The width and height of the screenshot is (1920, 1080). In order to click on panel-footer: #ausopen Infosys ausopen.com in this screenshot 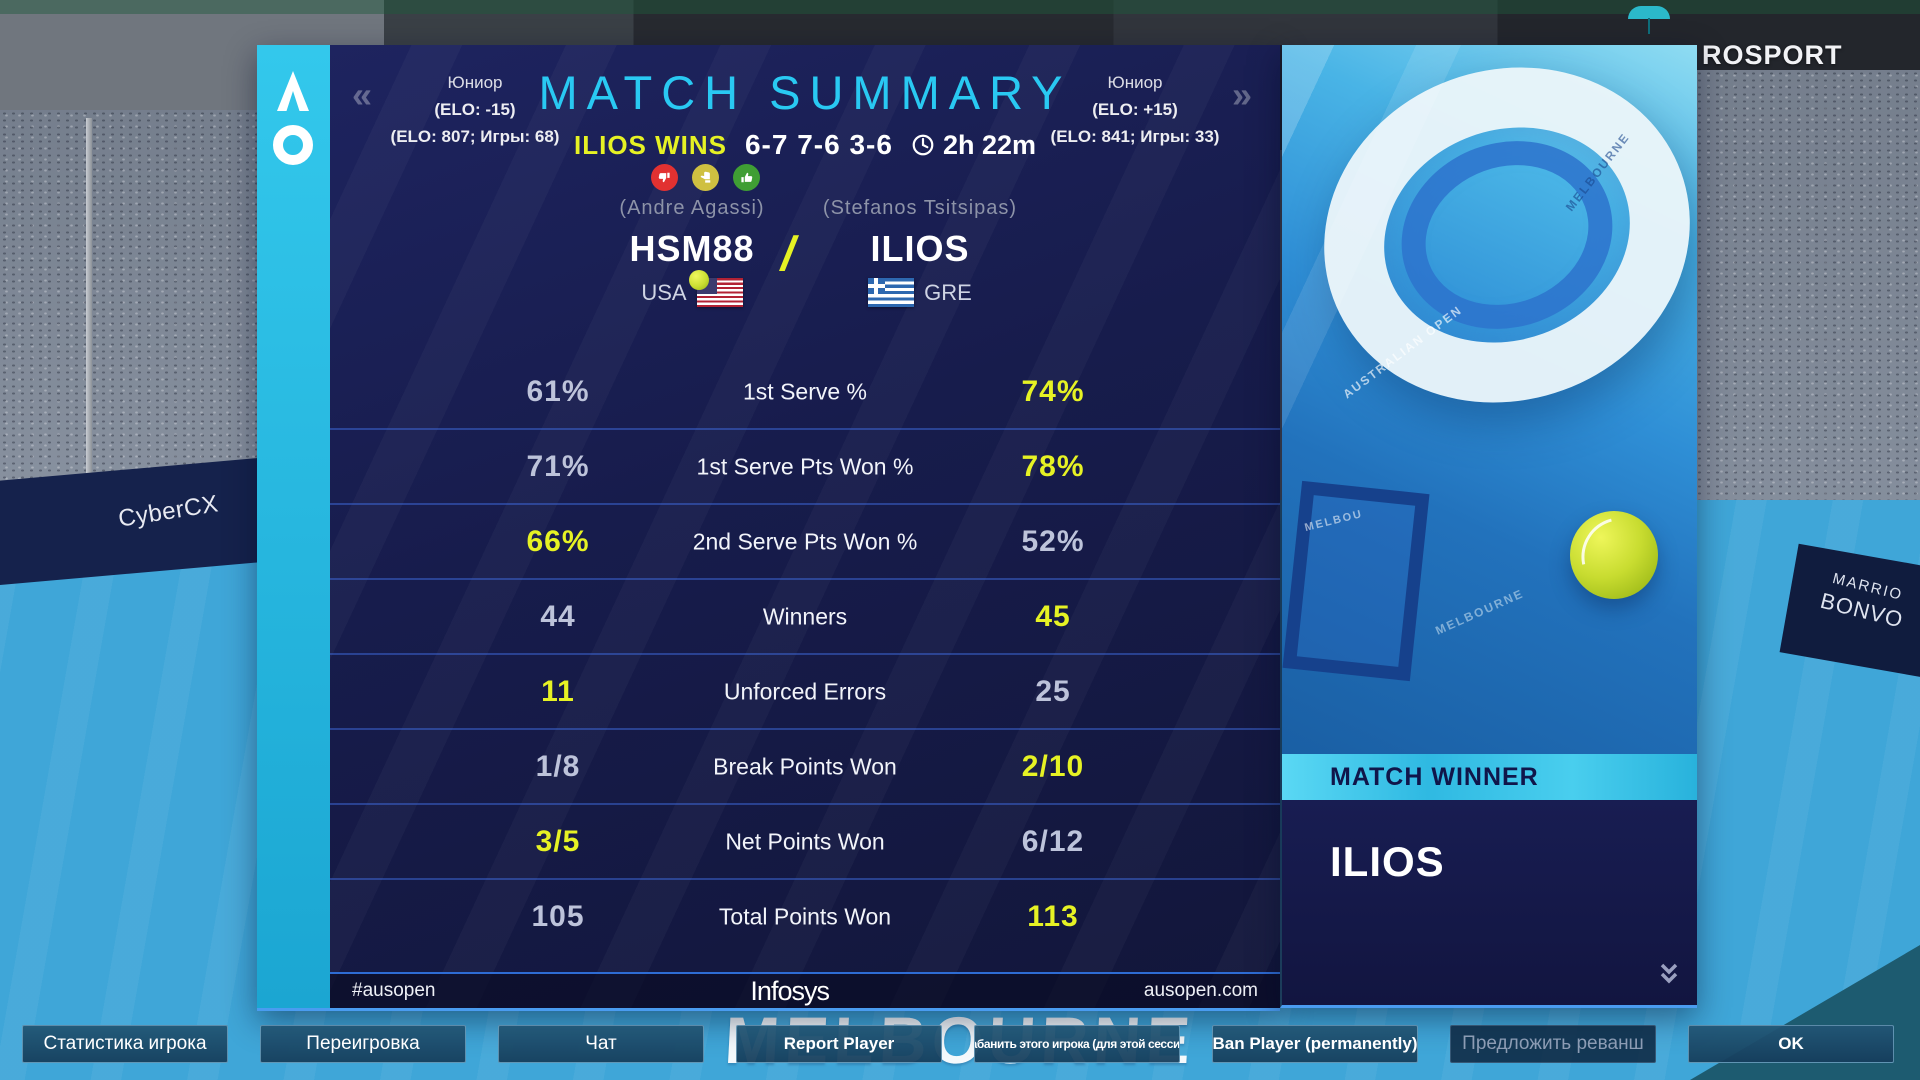, I will do `click(805, 990)`.